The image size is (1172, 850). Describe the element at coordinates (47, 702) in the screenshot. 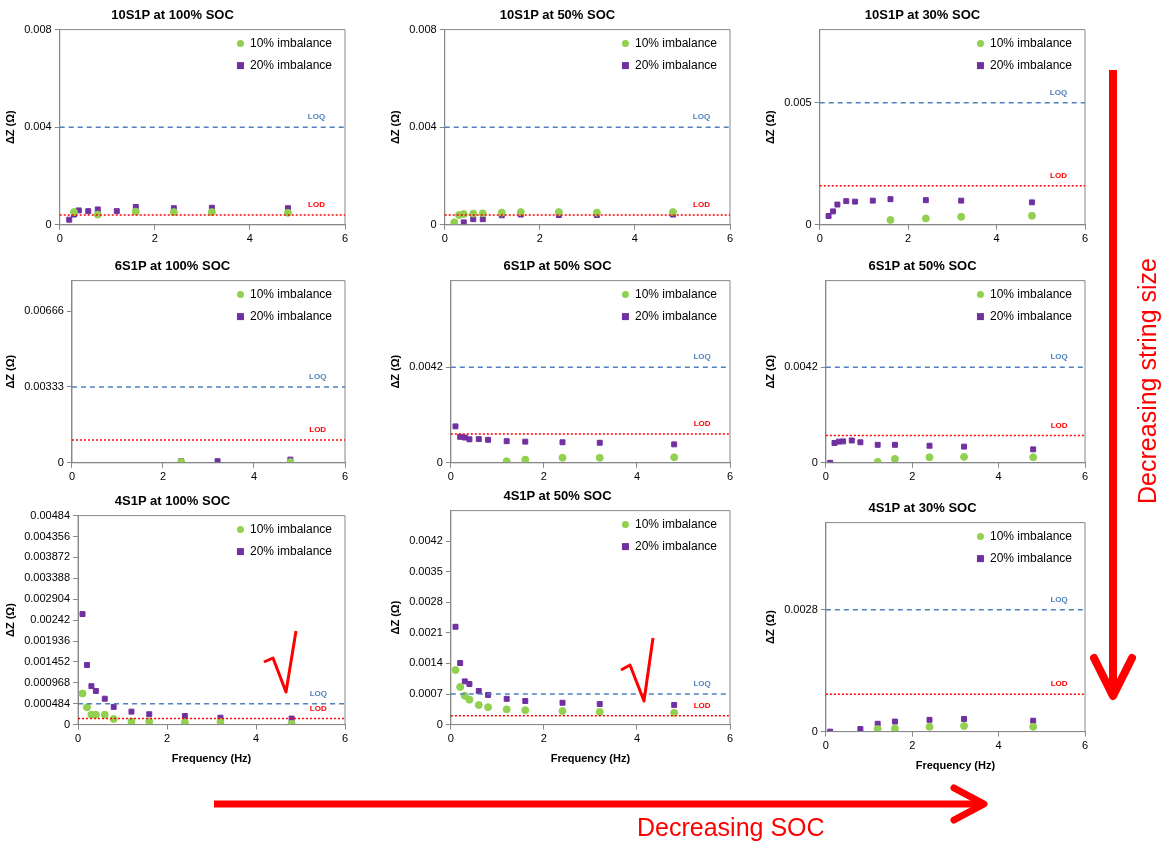

I see `y-tick-label: 0.000484` at that location.